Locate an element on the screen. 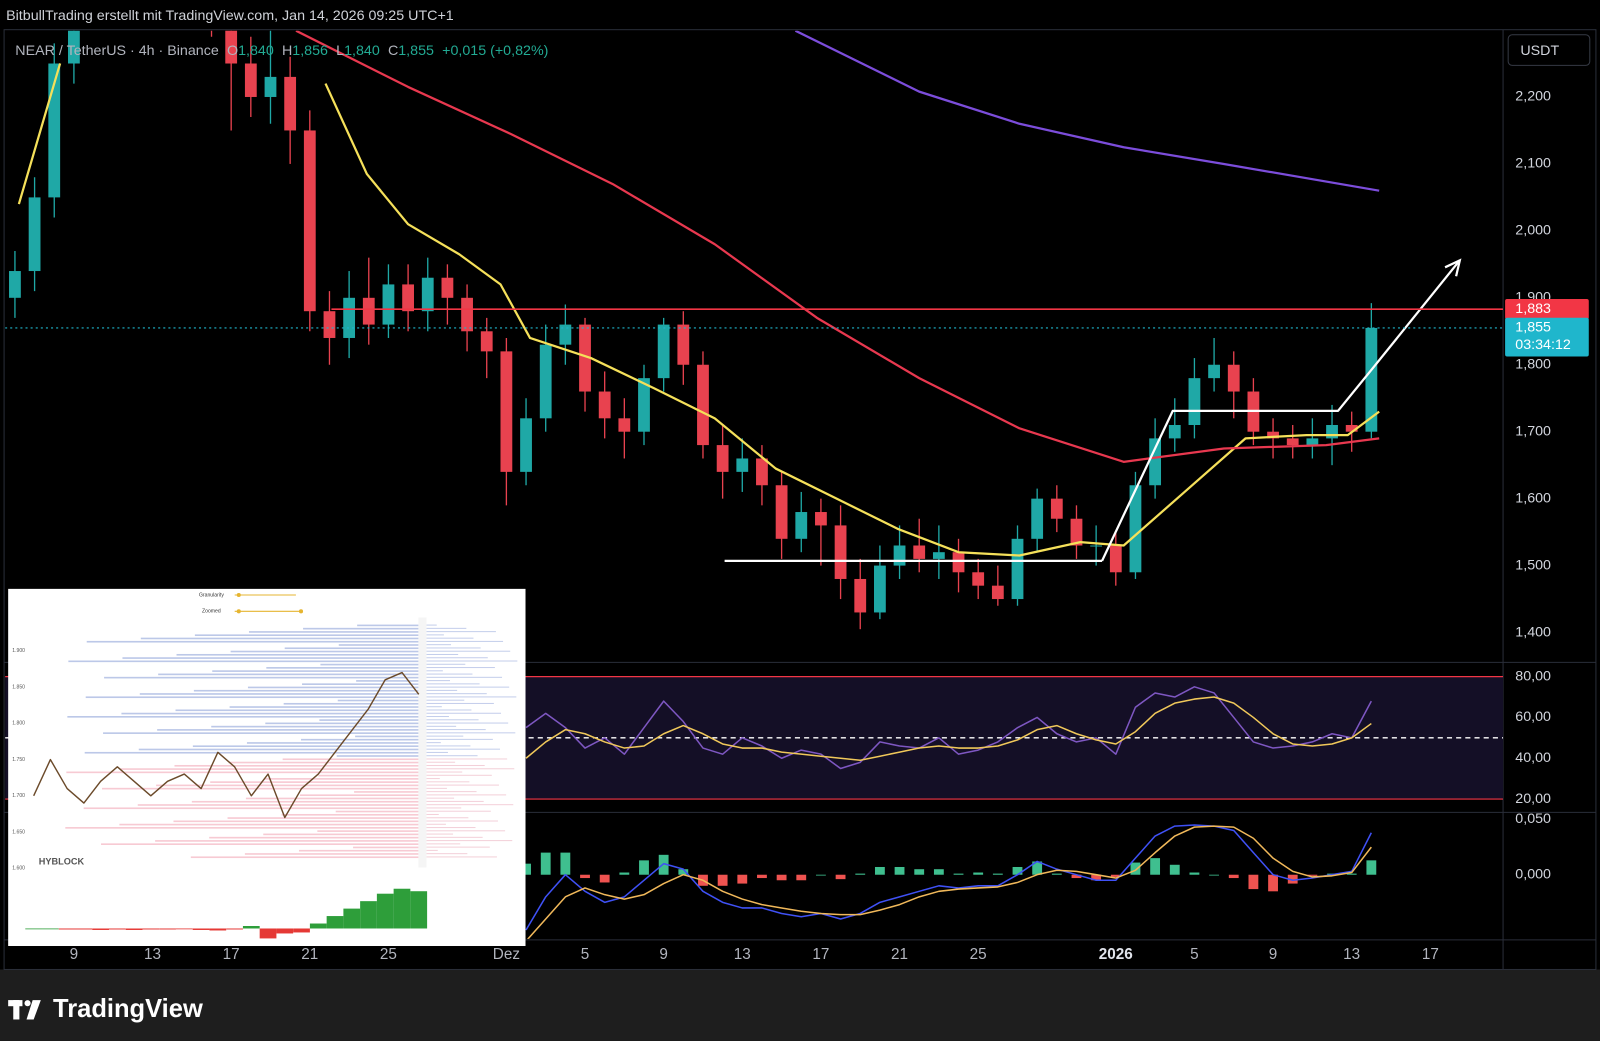 The height and width of the screenshot is (1041, 1600). x-tick-label: Dez is located at coordinates (506, 954).